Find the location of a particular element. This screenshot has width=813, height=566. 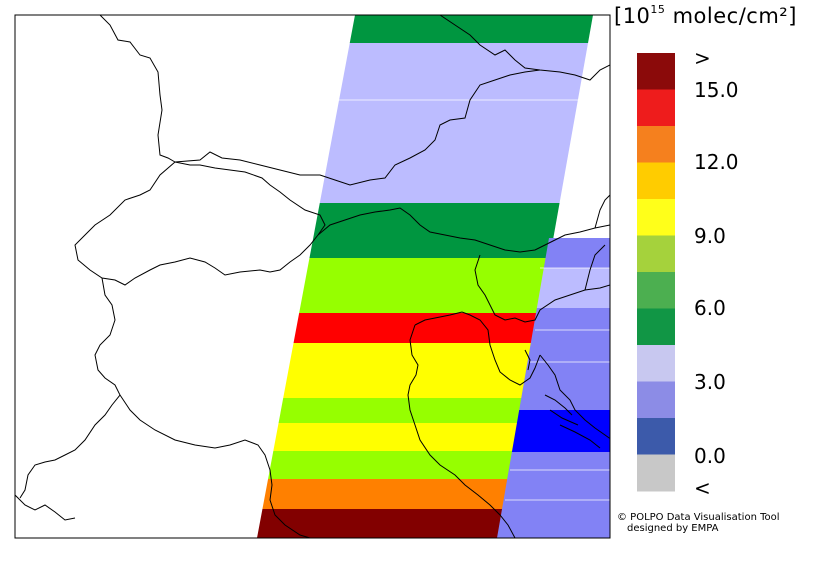

legend-tick-label: > is located at coordinates (702, 58).